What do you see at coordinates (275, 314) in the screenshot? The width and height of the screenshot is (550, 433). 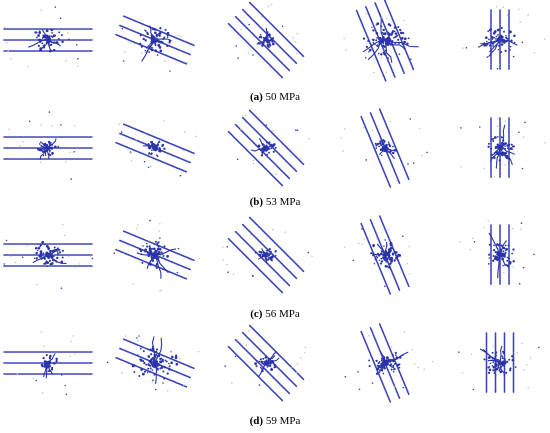 I see `caption-c: (c) 56 MPa` at bounding box center [275, 314].